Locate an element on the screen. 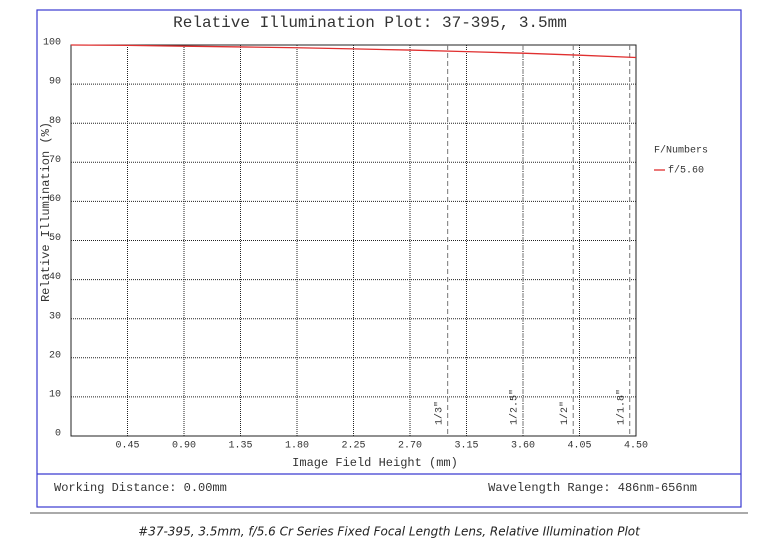 Image resolution: width=777 pixels, height=548 pixels. x-tick-label: 2.25 is located at coordinates (353, 446).